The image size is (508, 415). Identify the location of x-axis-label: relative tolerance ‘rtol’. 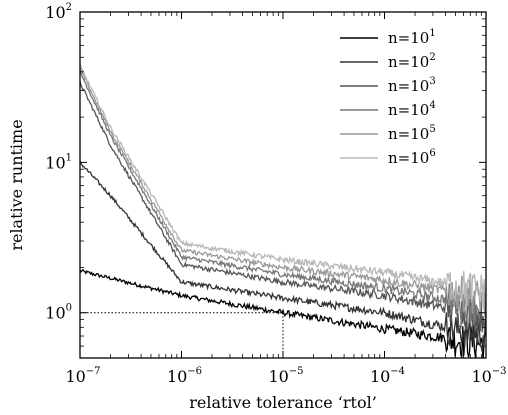
(283, 402).